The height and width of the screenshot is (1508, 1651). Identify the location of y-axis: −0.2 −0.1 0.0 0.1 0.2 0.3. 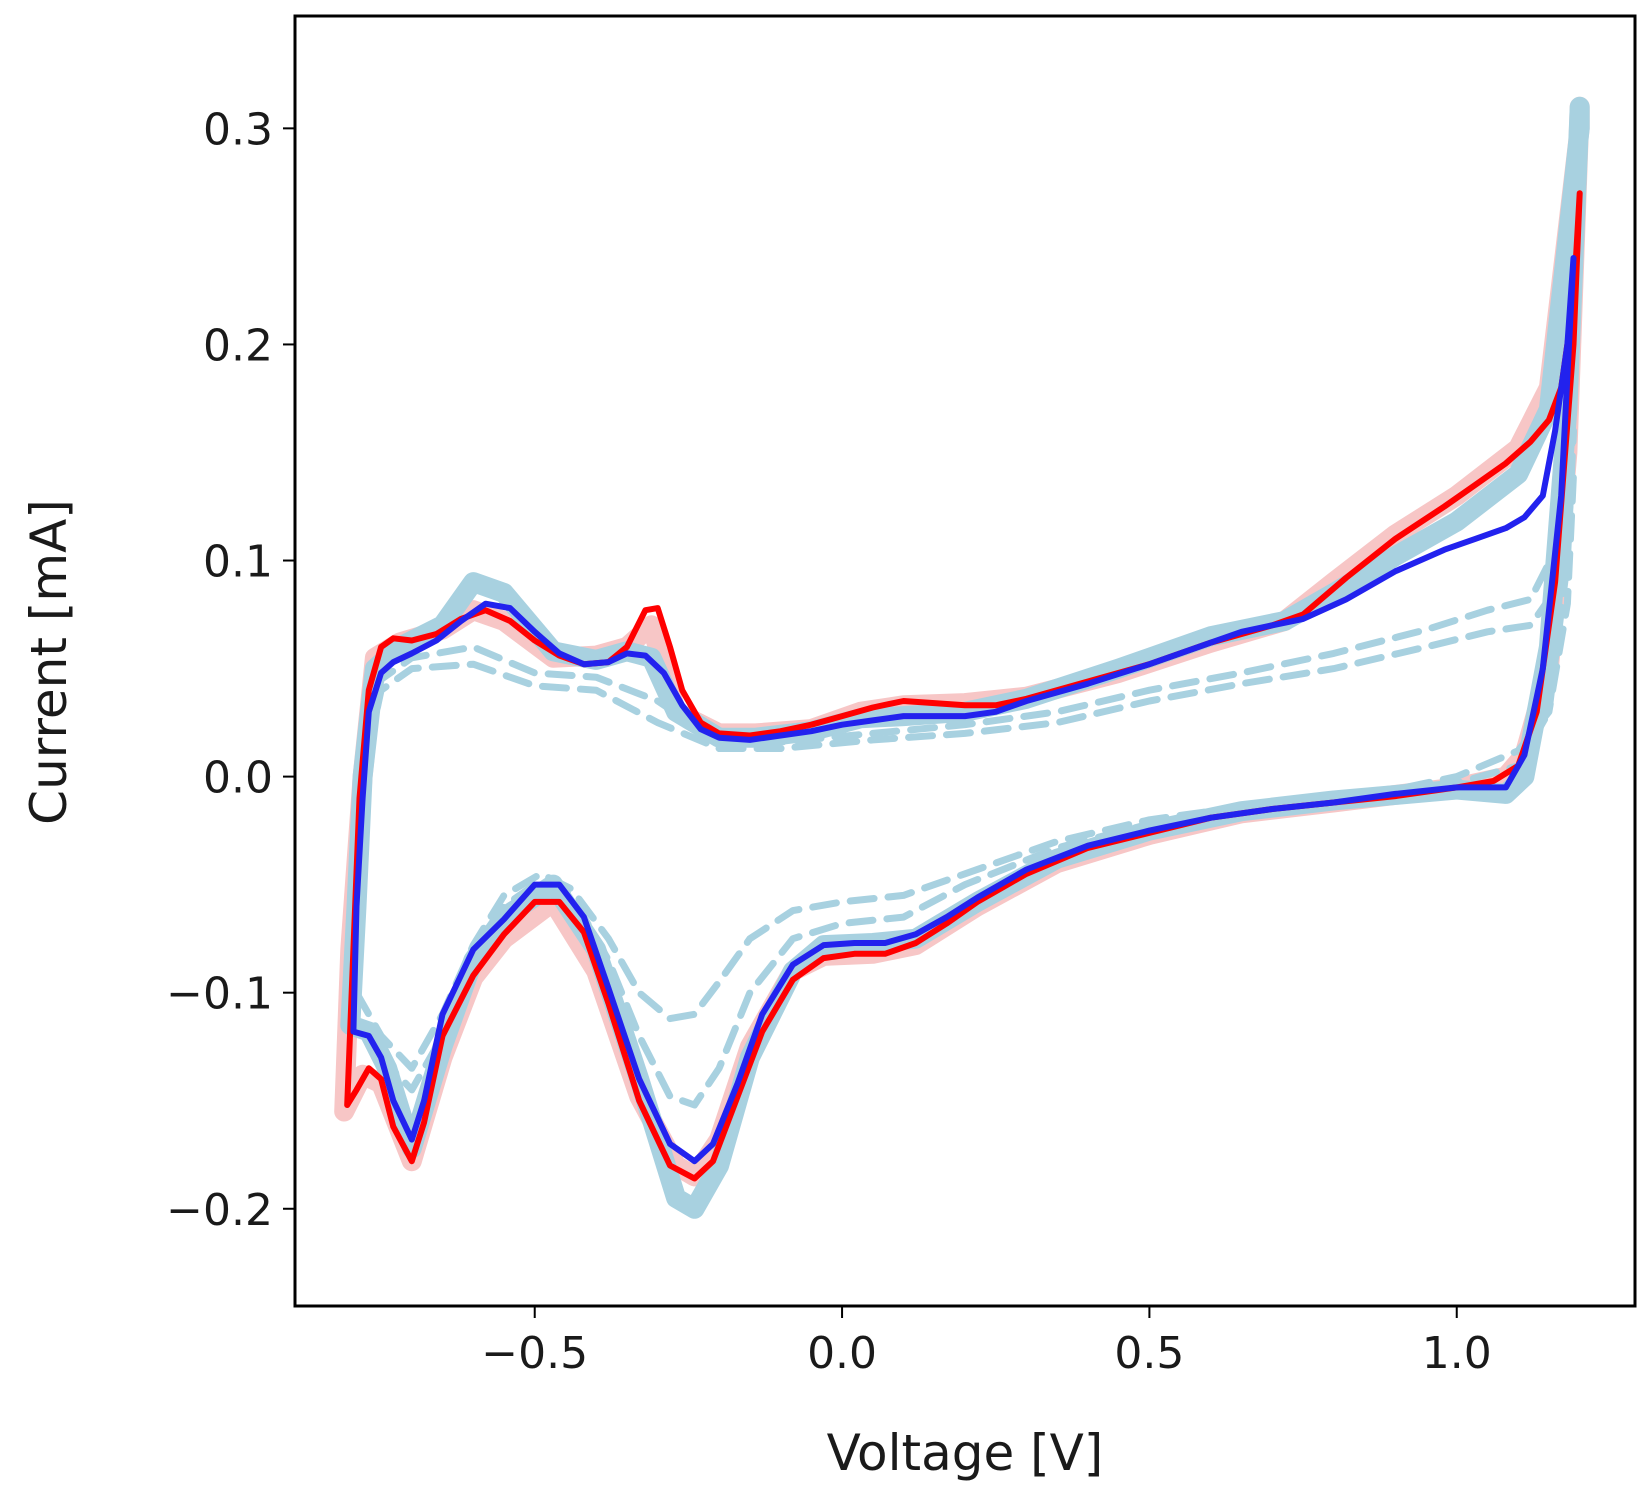
(230, 670).